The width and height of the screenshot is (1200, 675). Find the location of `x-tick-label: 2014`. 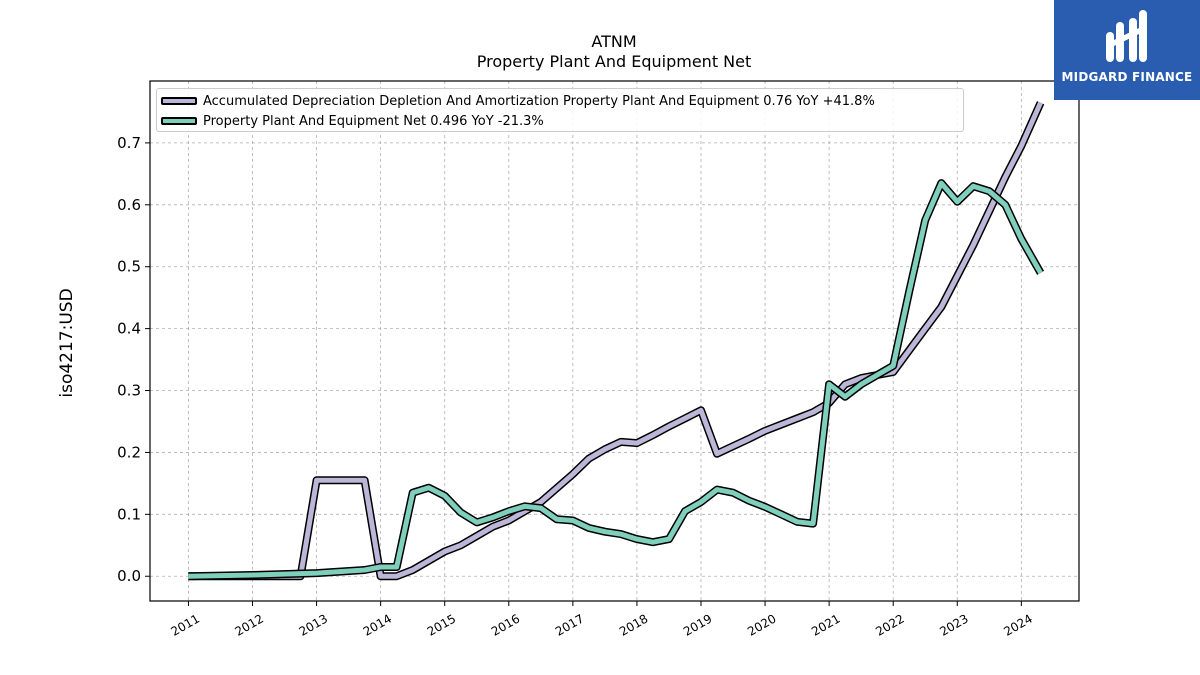

x-tick-label: 2014 is located at coordinates (377, 624).